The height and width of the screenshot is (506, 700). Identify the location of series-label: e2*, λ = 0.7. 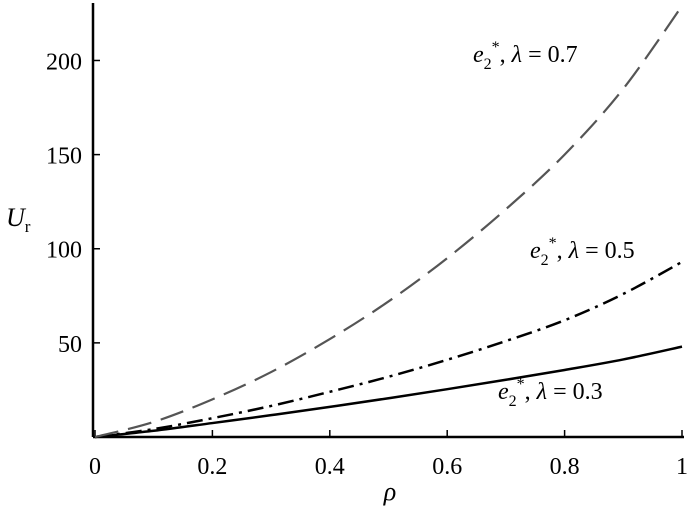
(525, 56).